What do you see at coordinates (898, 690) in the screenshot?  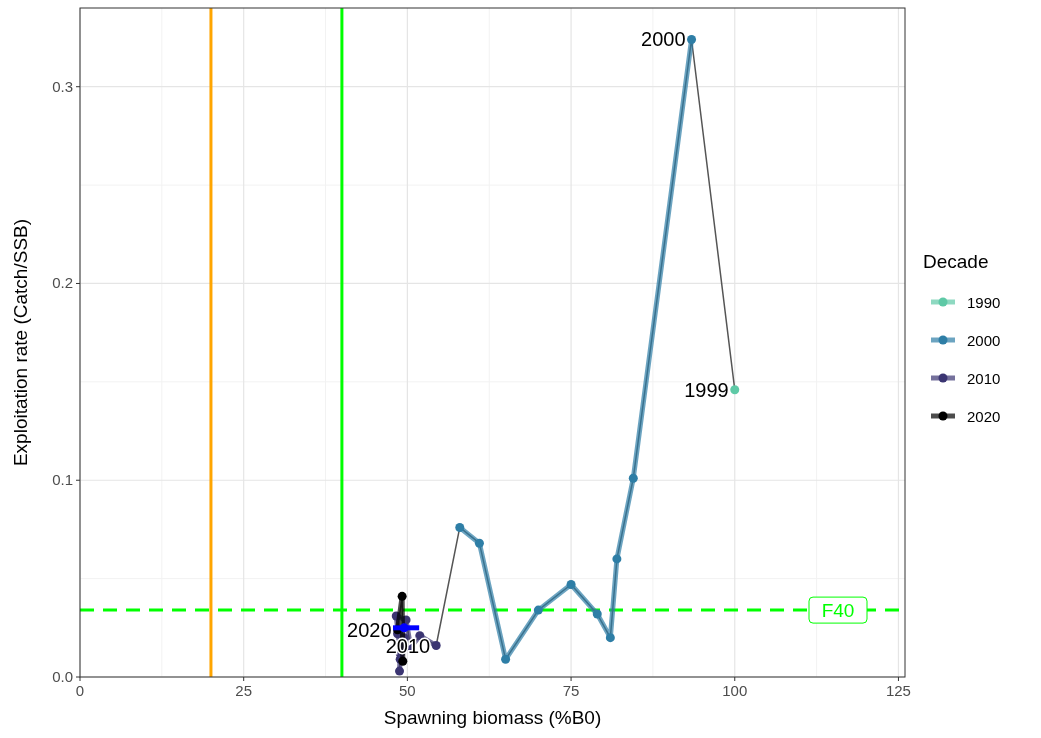 I see `x-tick-label: 125` at bounding box center [898, 690].